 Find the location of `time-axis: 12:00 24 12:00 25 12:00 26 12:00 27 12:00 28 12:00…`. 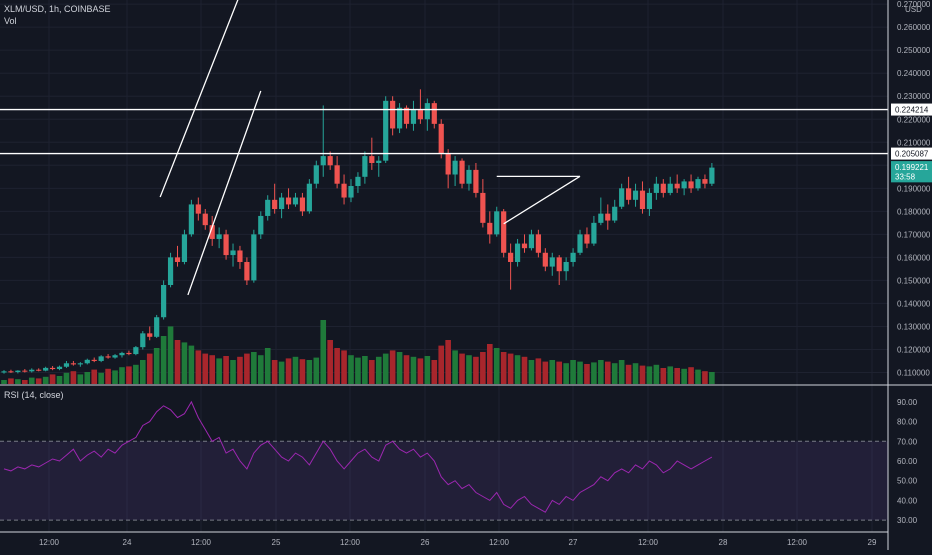

time-axis: 12:00 24 12:00 25 12:00 26 12:00 27 12:00 28 12:00… is located at coordinates (458, 542).